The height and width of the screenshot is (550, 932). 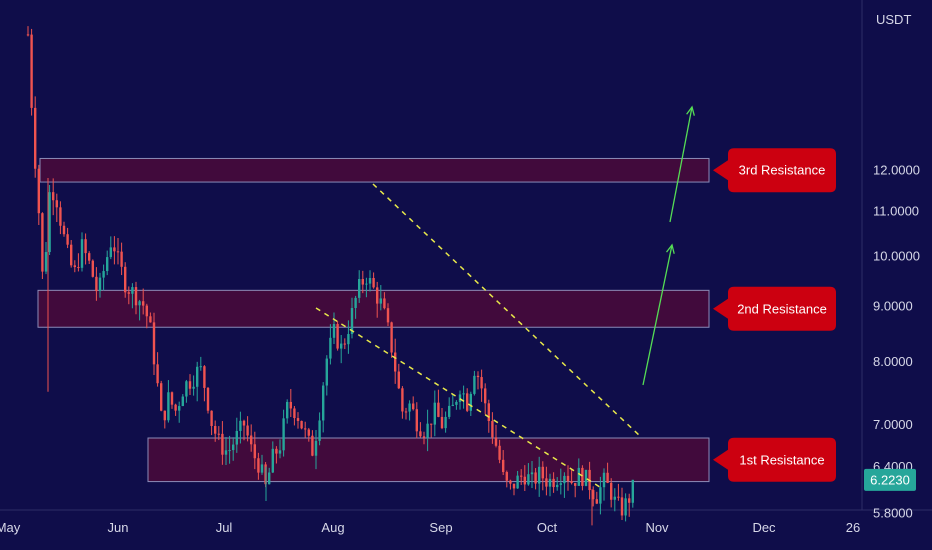 What do you see at coordinates (893, 513) in the screenshot?
I see `price-tick-label: 5.8000` at bounding box center [893, 513].